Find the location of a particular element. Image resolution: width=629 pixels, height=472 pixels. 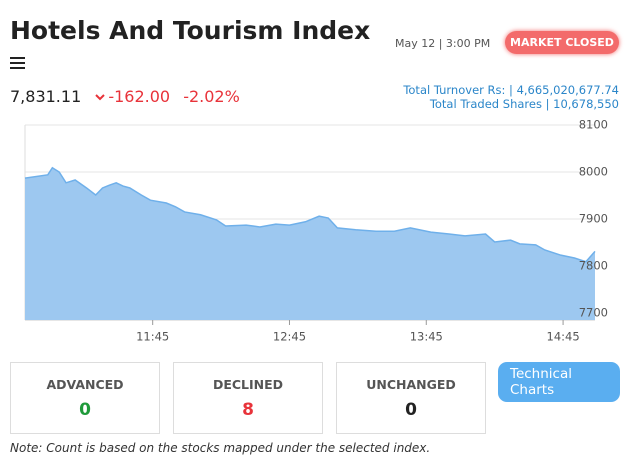

stat-label: DECLINED is located at coordinates (248, 384).